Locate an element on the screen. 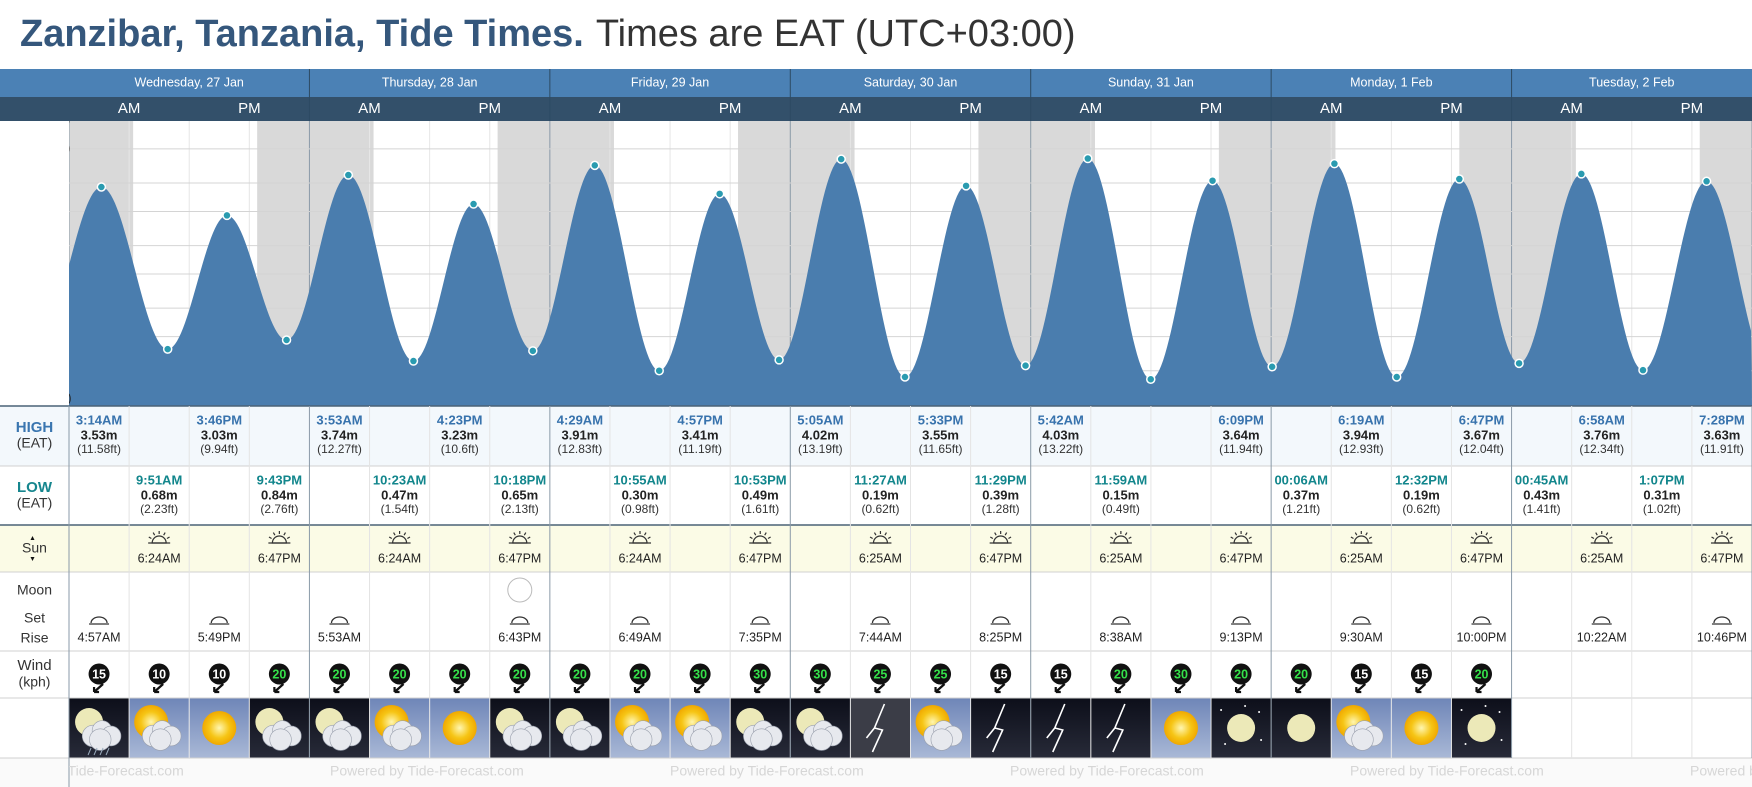  day-header-bar is located at coordinates (876, 83).